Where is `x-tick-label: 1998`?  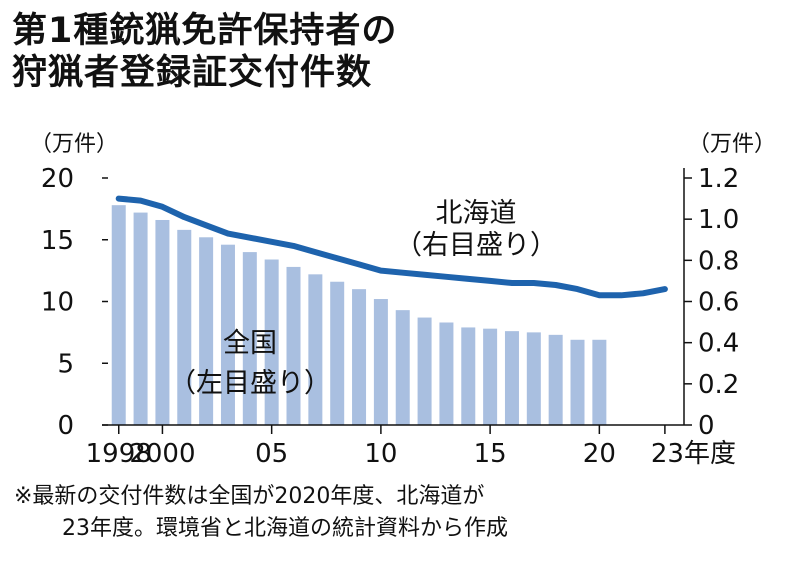 x-tick-label: 1998 is located at coordinates (119, 454).